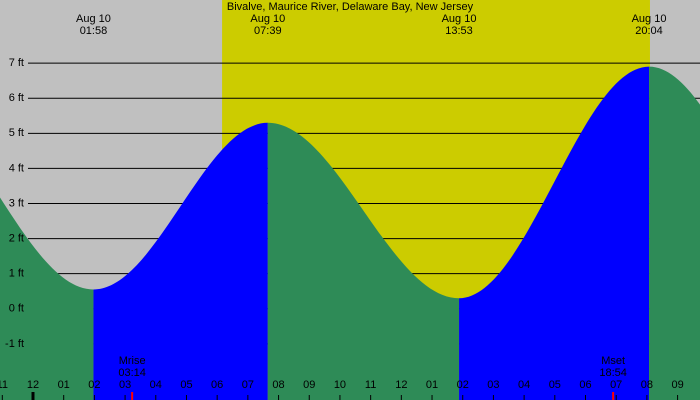  I want to click on y-tick-label: 2 ft, so click(16, 239).